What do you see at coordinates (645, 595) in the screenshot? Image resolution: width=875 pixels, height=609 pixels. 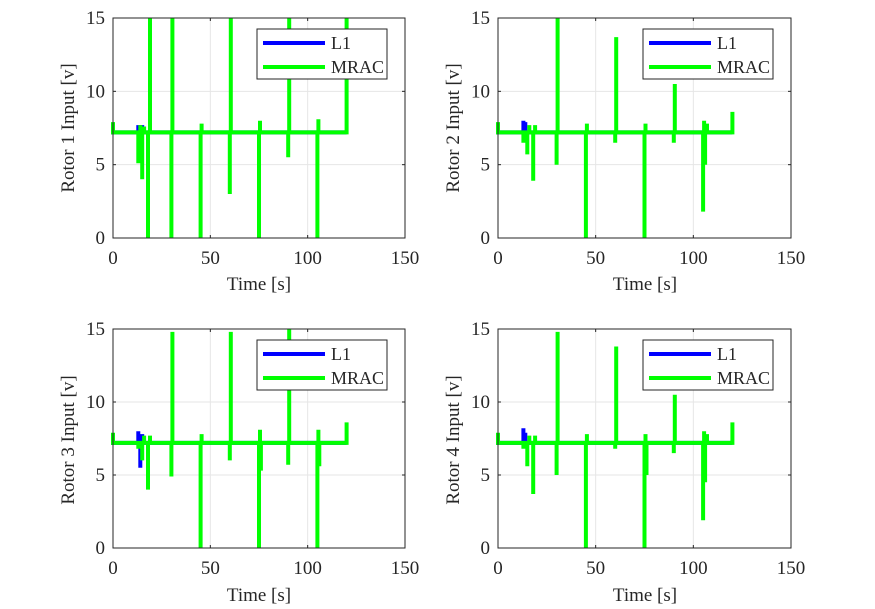 I see `xlabel-rotor-4: Time [s]` at bounding box center [645, 595].